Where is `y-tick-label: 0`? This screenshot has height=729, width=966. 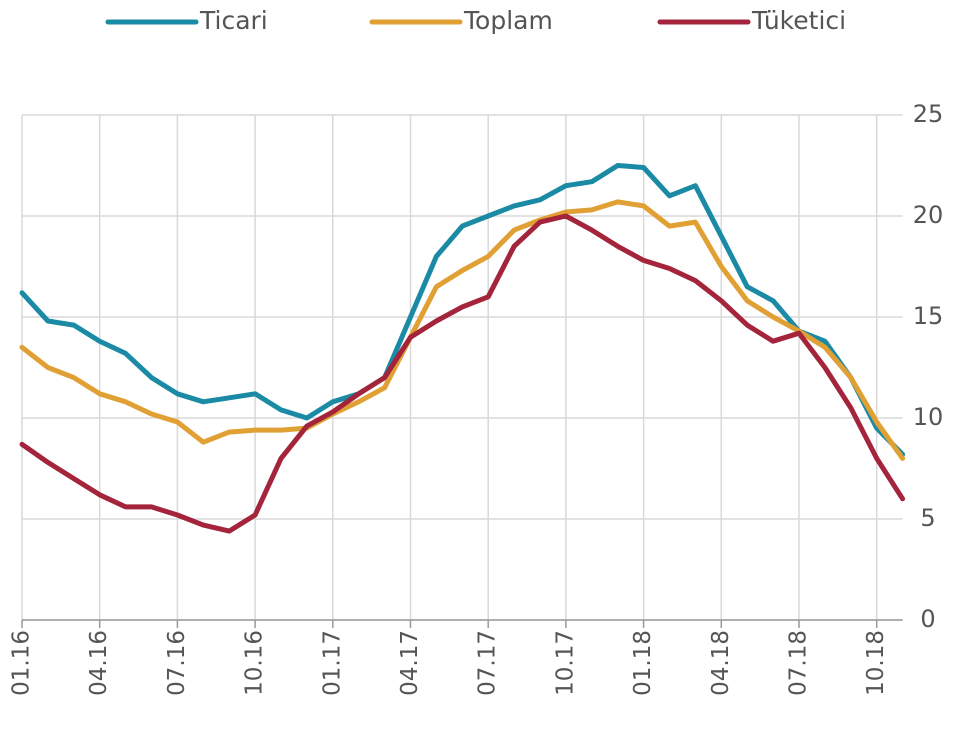 y-tick-label: 0 is located at coordinates (927, 619).